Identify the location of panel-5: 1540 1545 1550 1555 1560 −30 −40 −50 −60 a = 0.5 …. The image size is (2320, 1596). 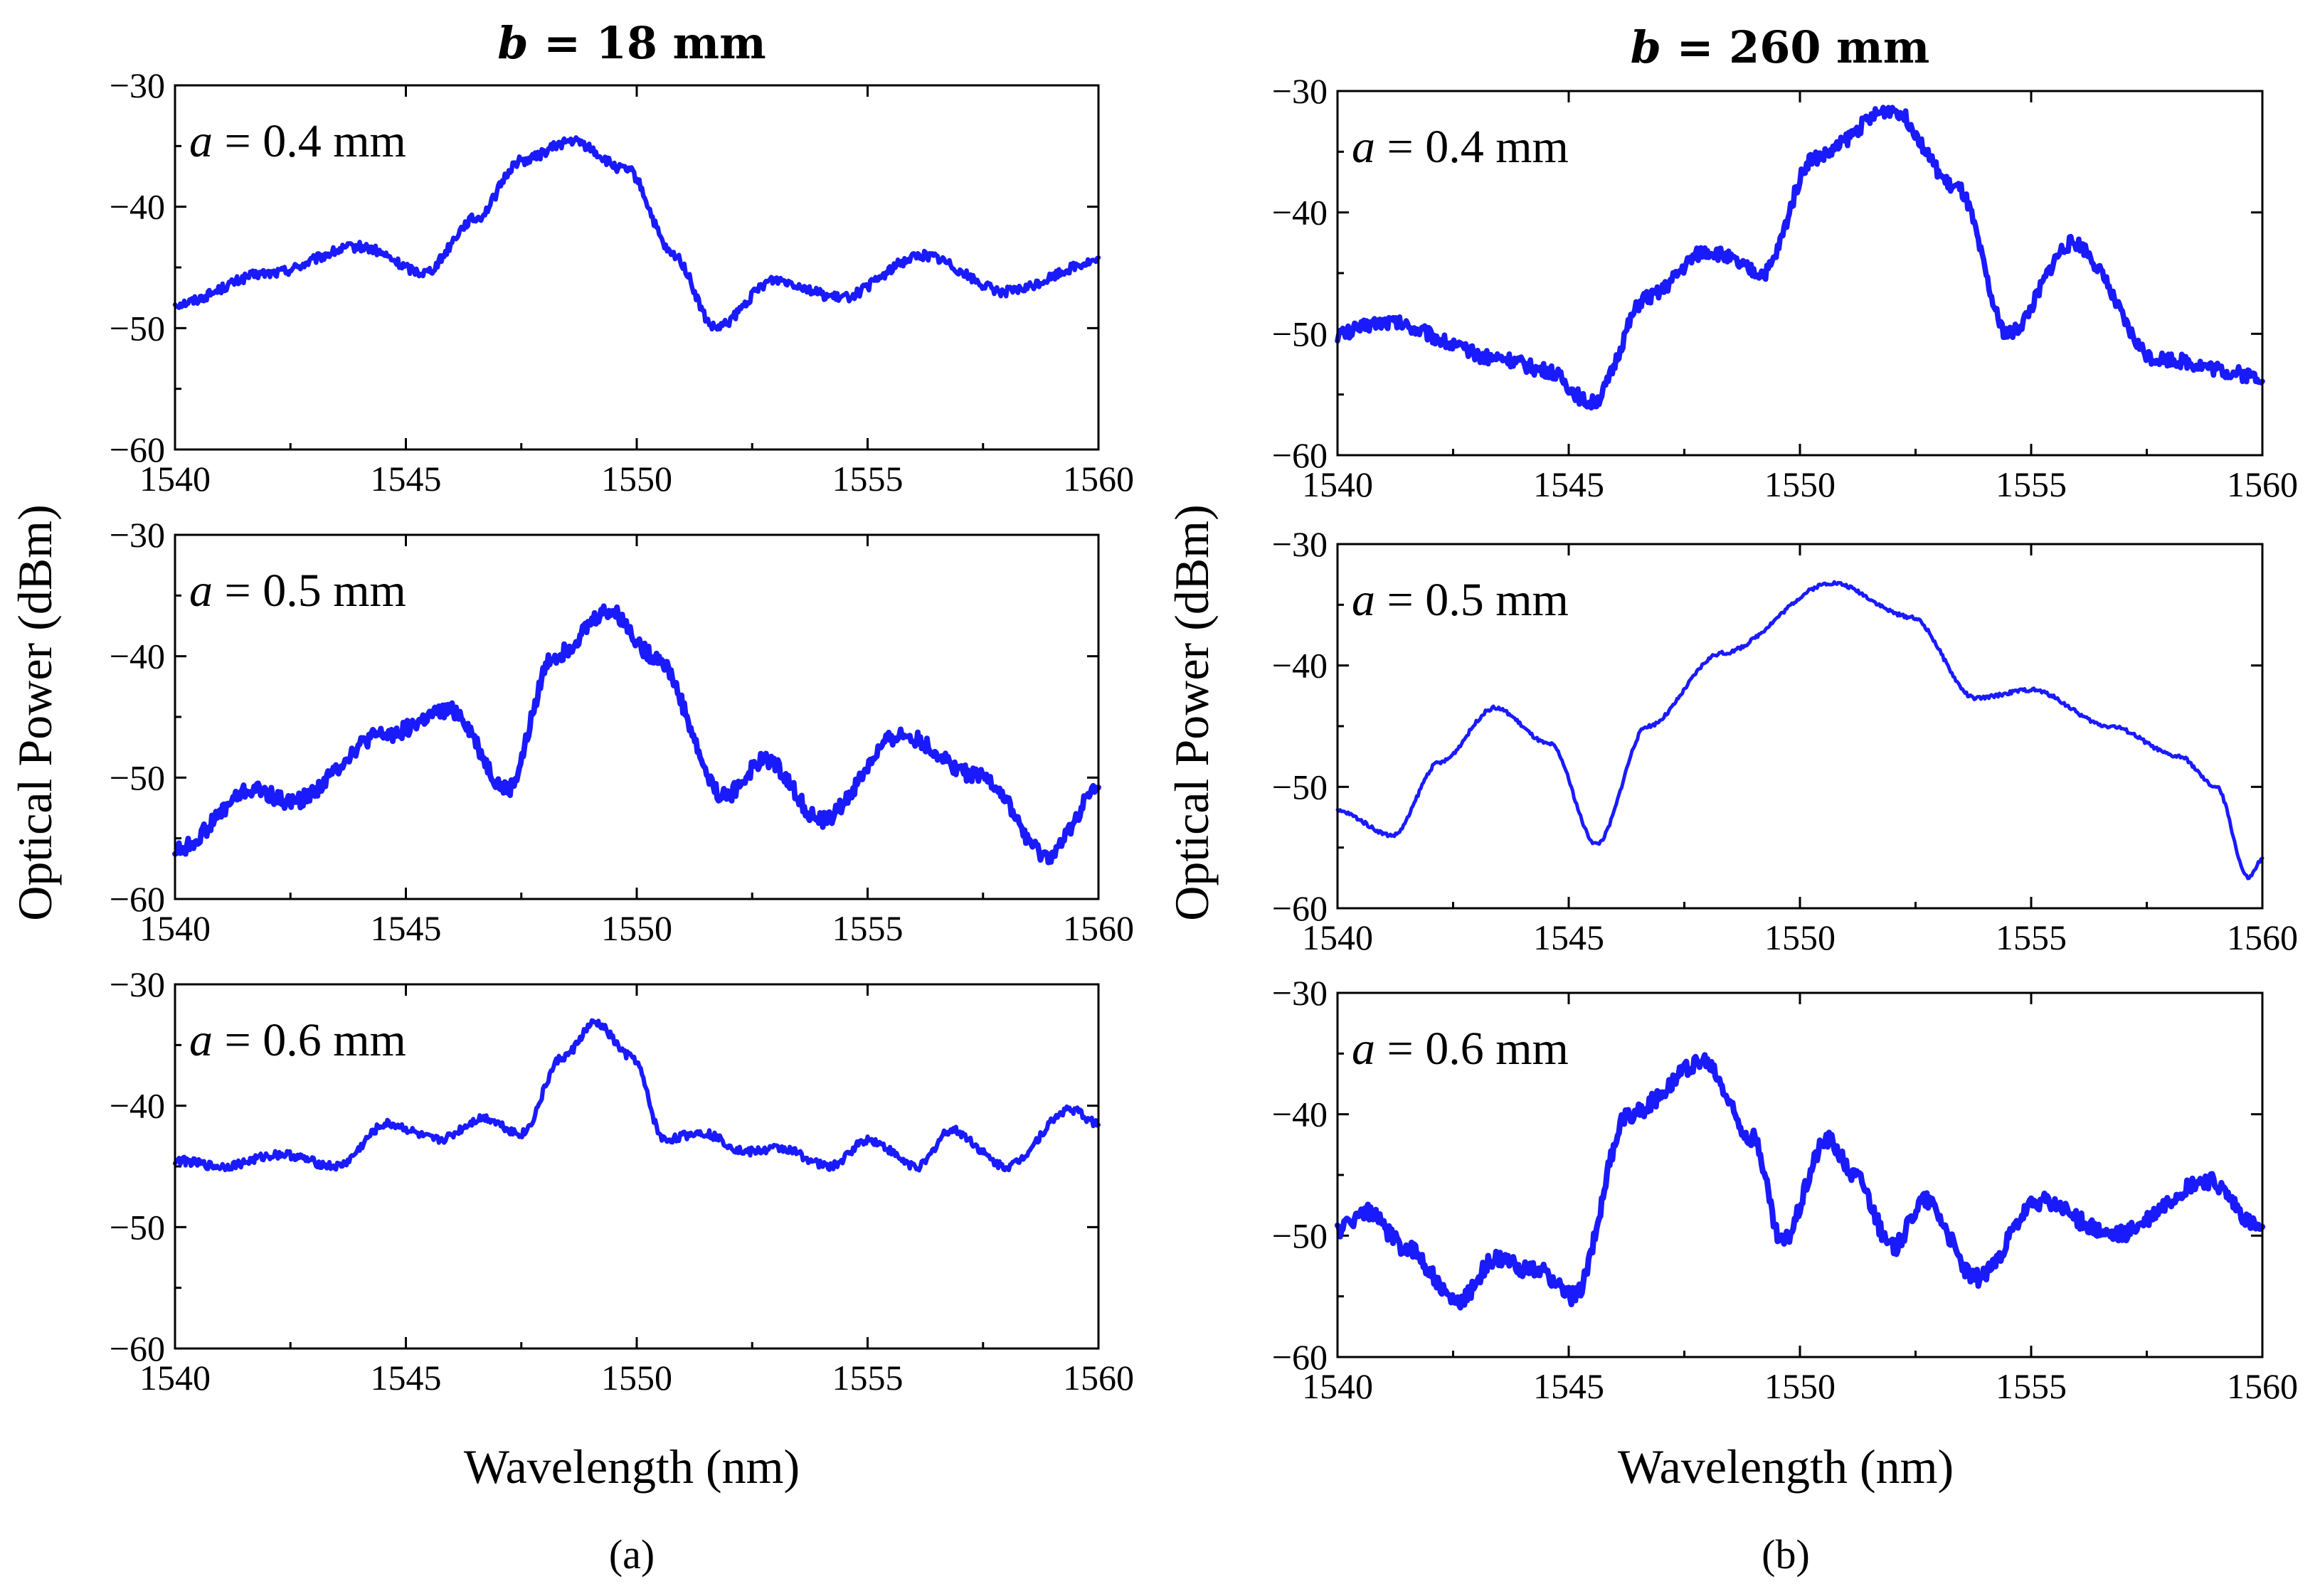
(1785, 740).